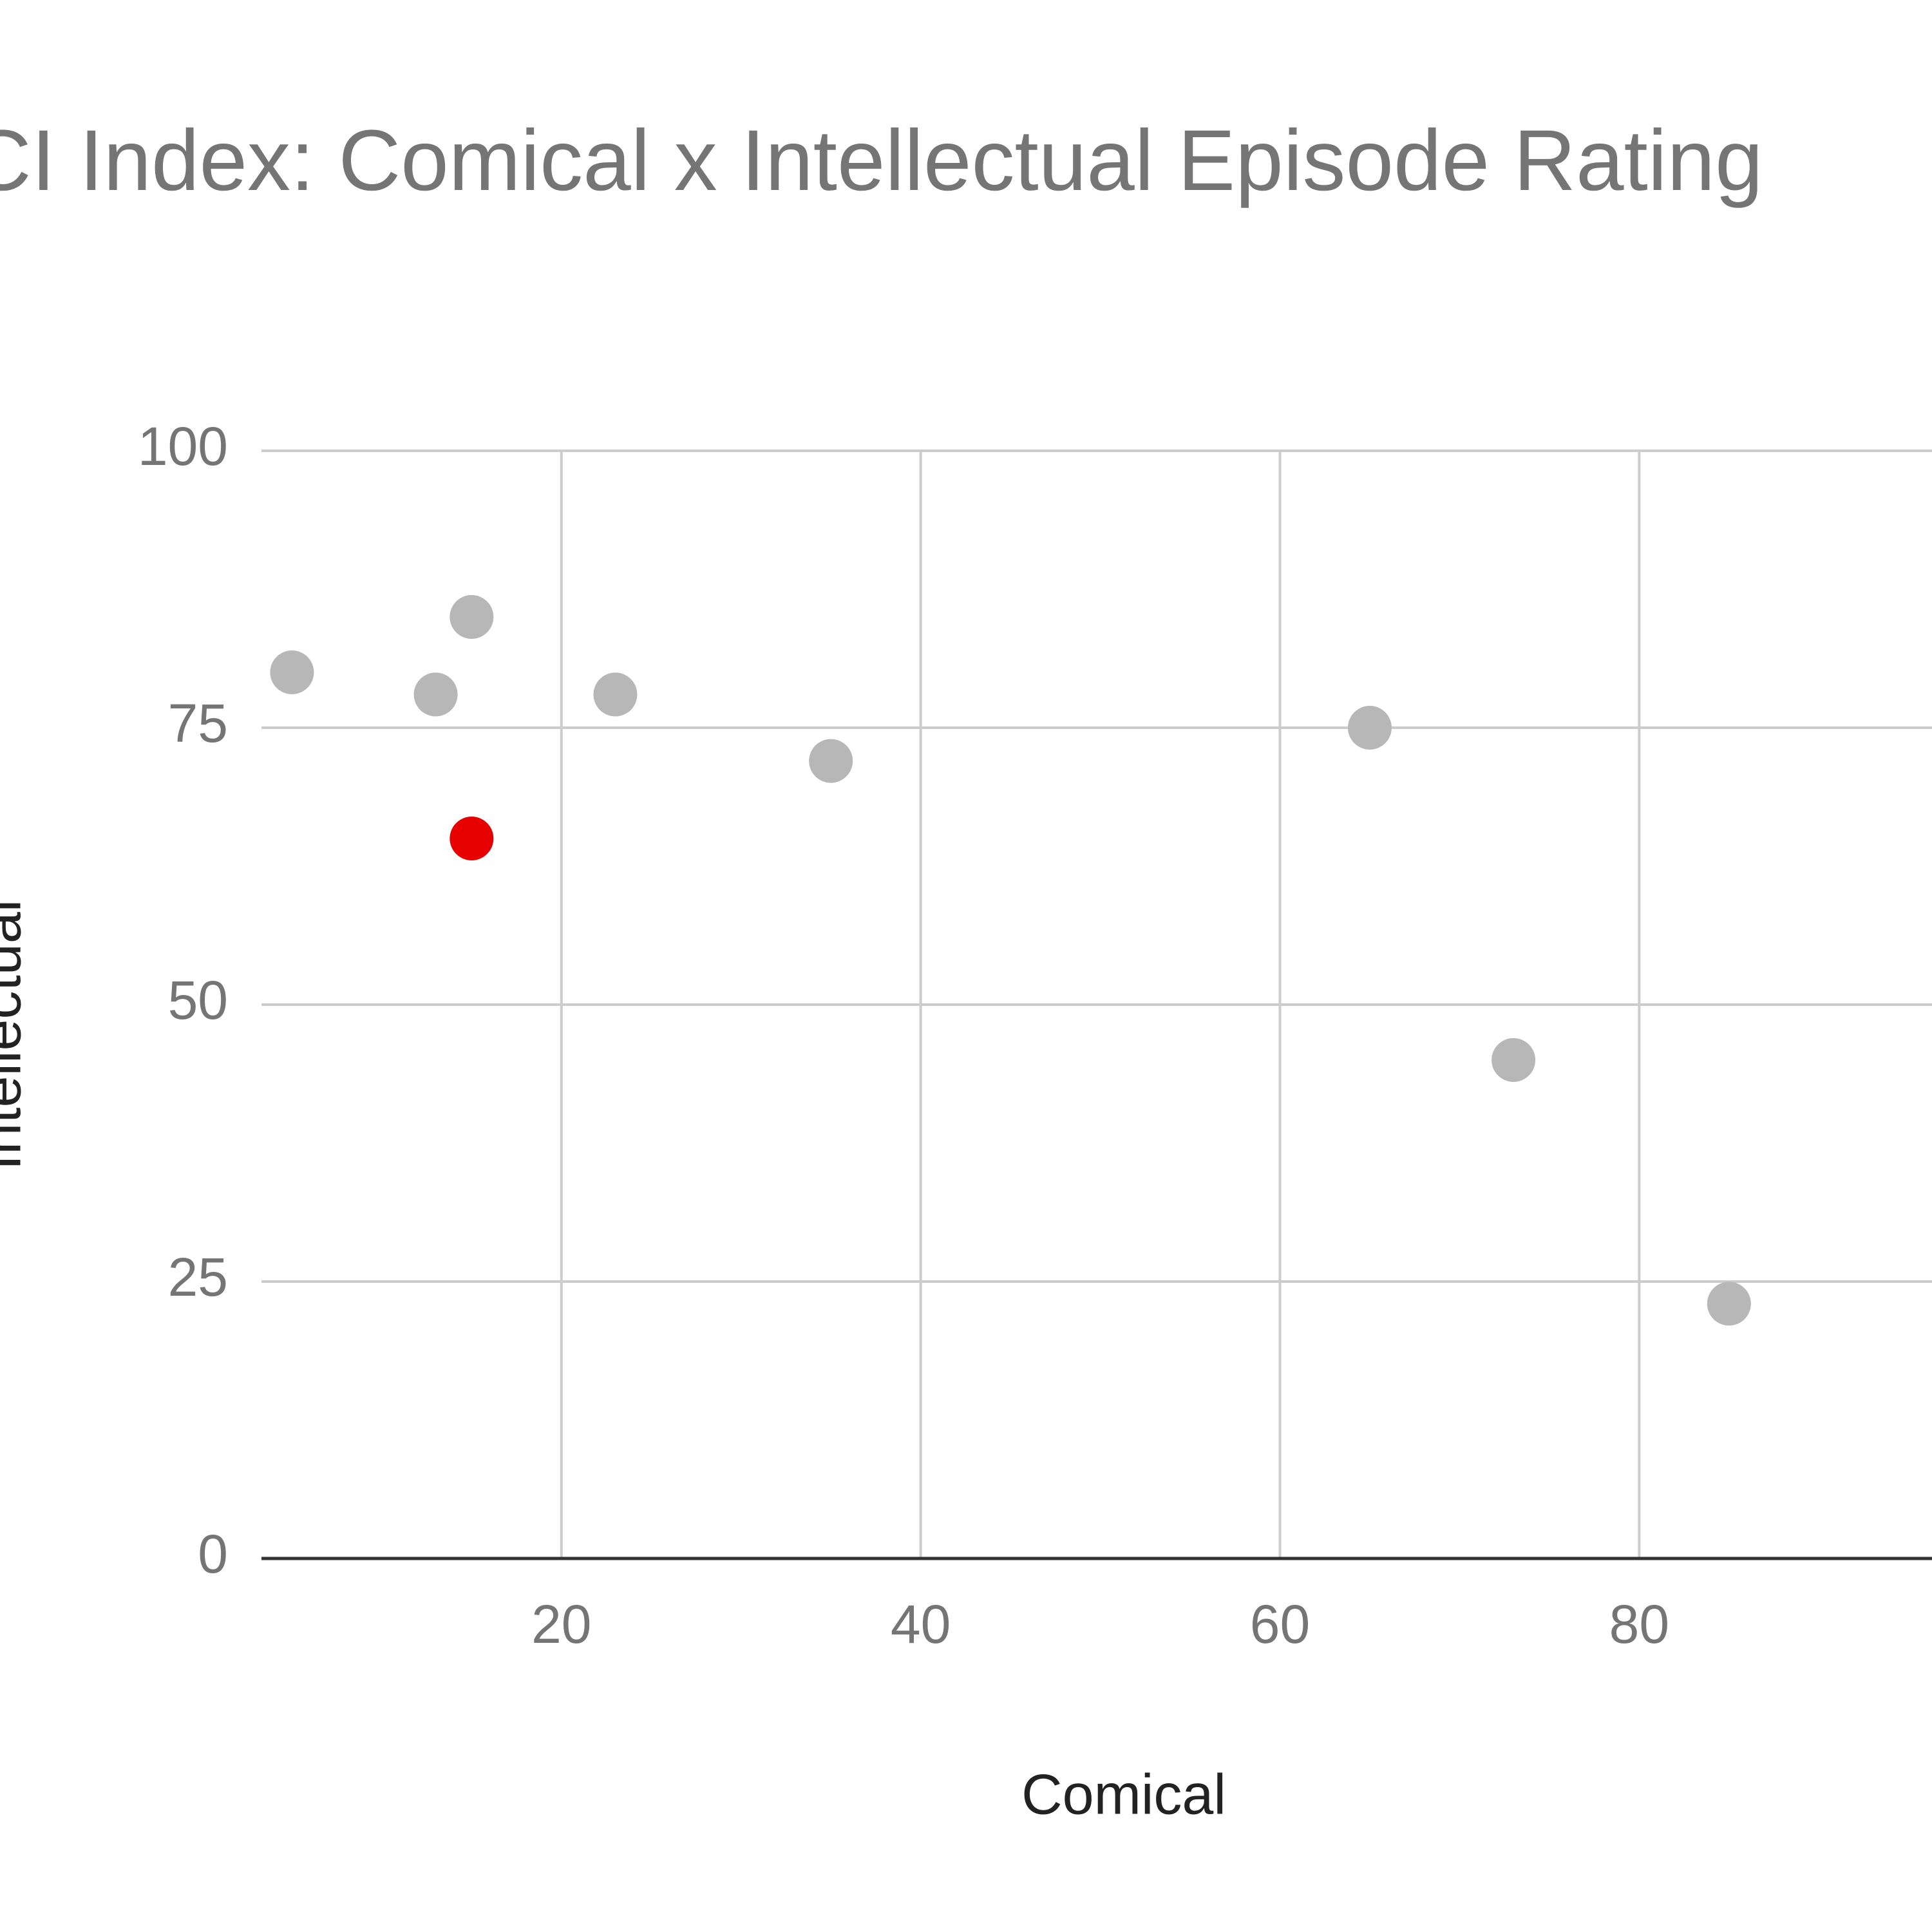  I want to click on y-tick-label: 50, so click(198, 1000).